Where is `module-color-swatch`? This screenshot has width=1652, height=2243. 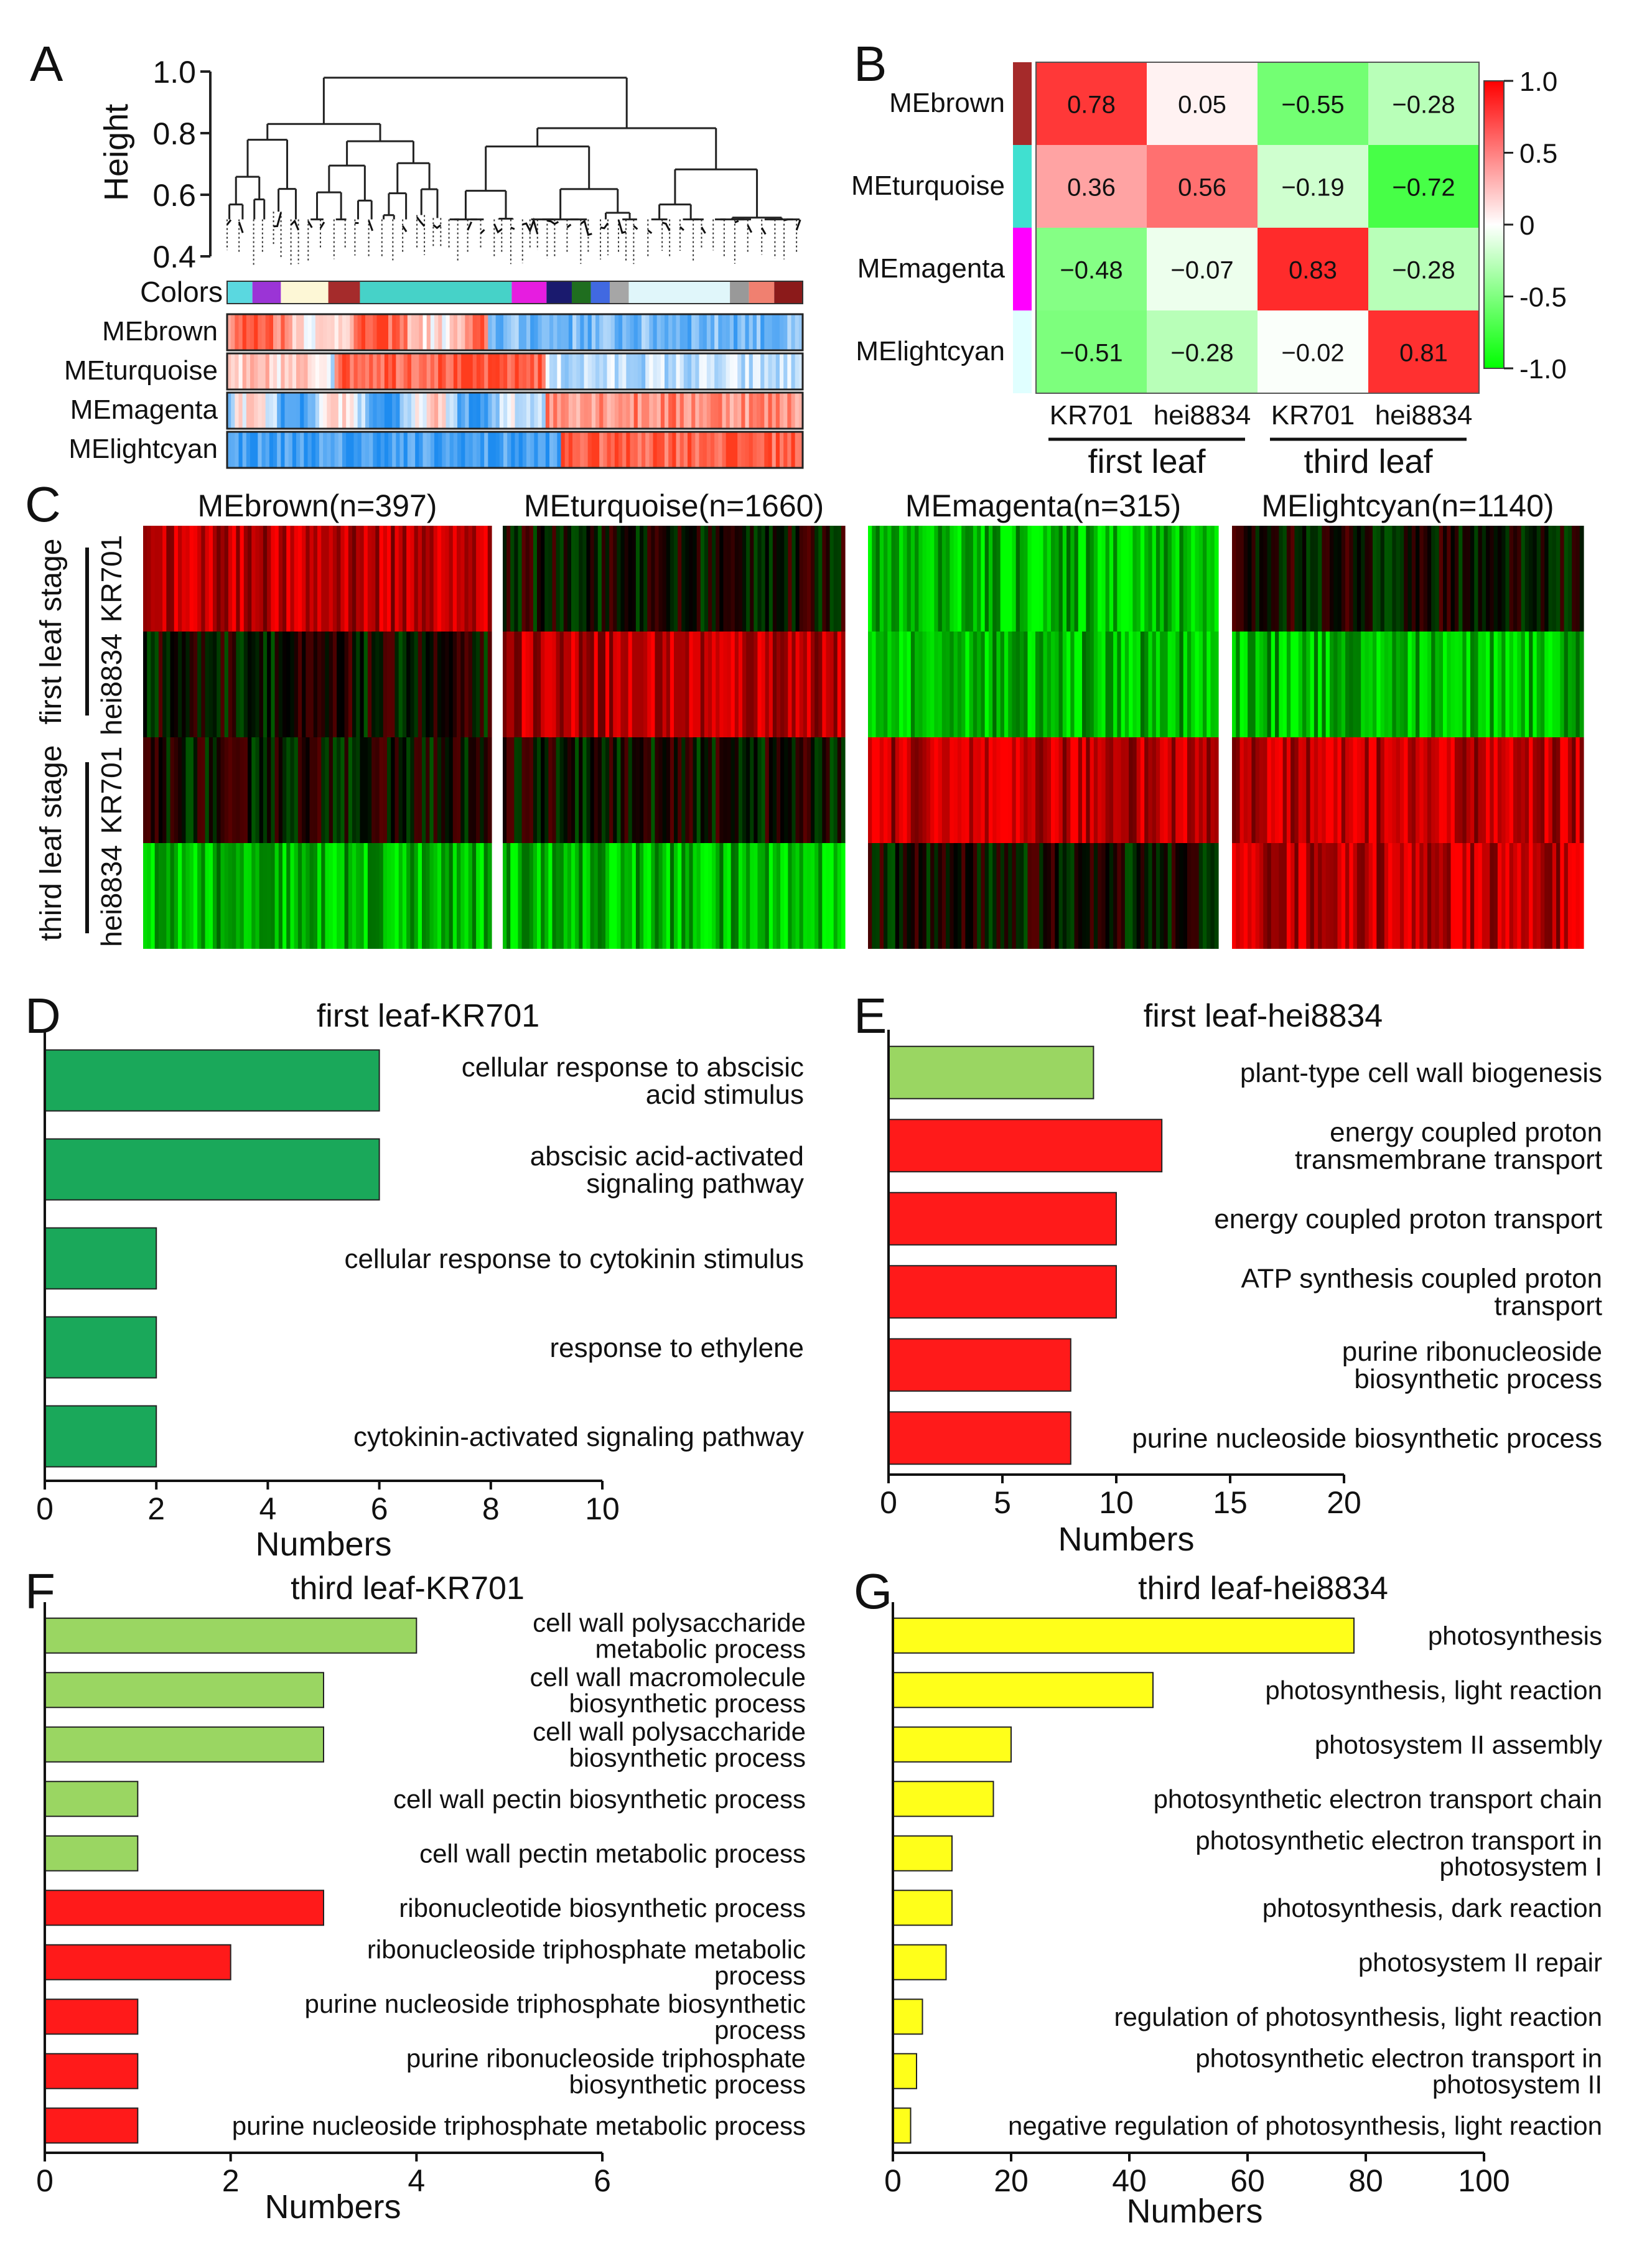 module-color-swatch is located at coordinates (1023, 103).